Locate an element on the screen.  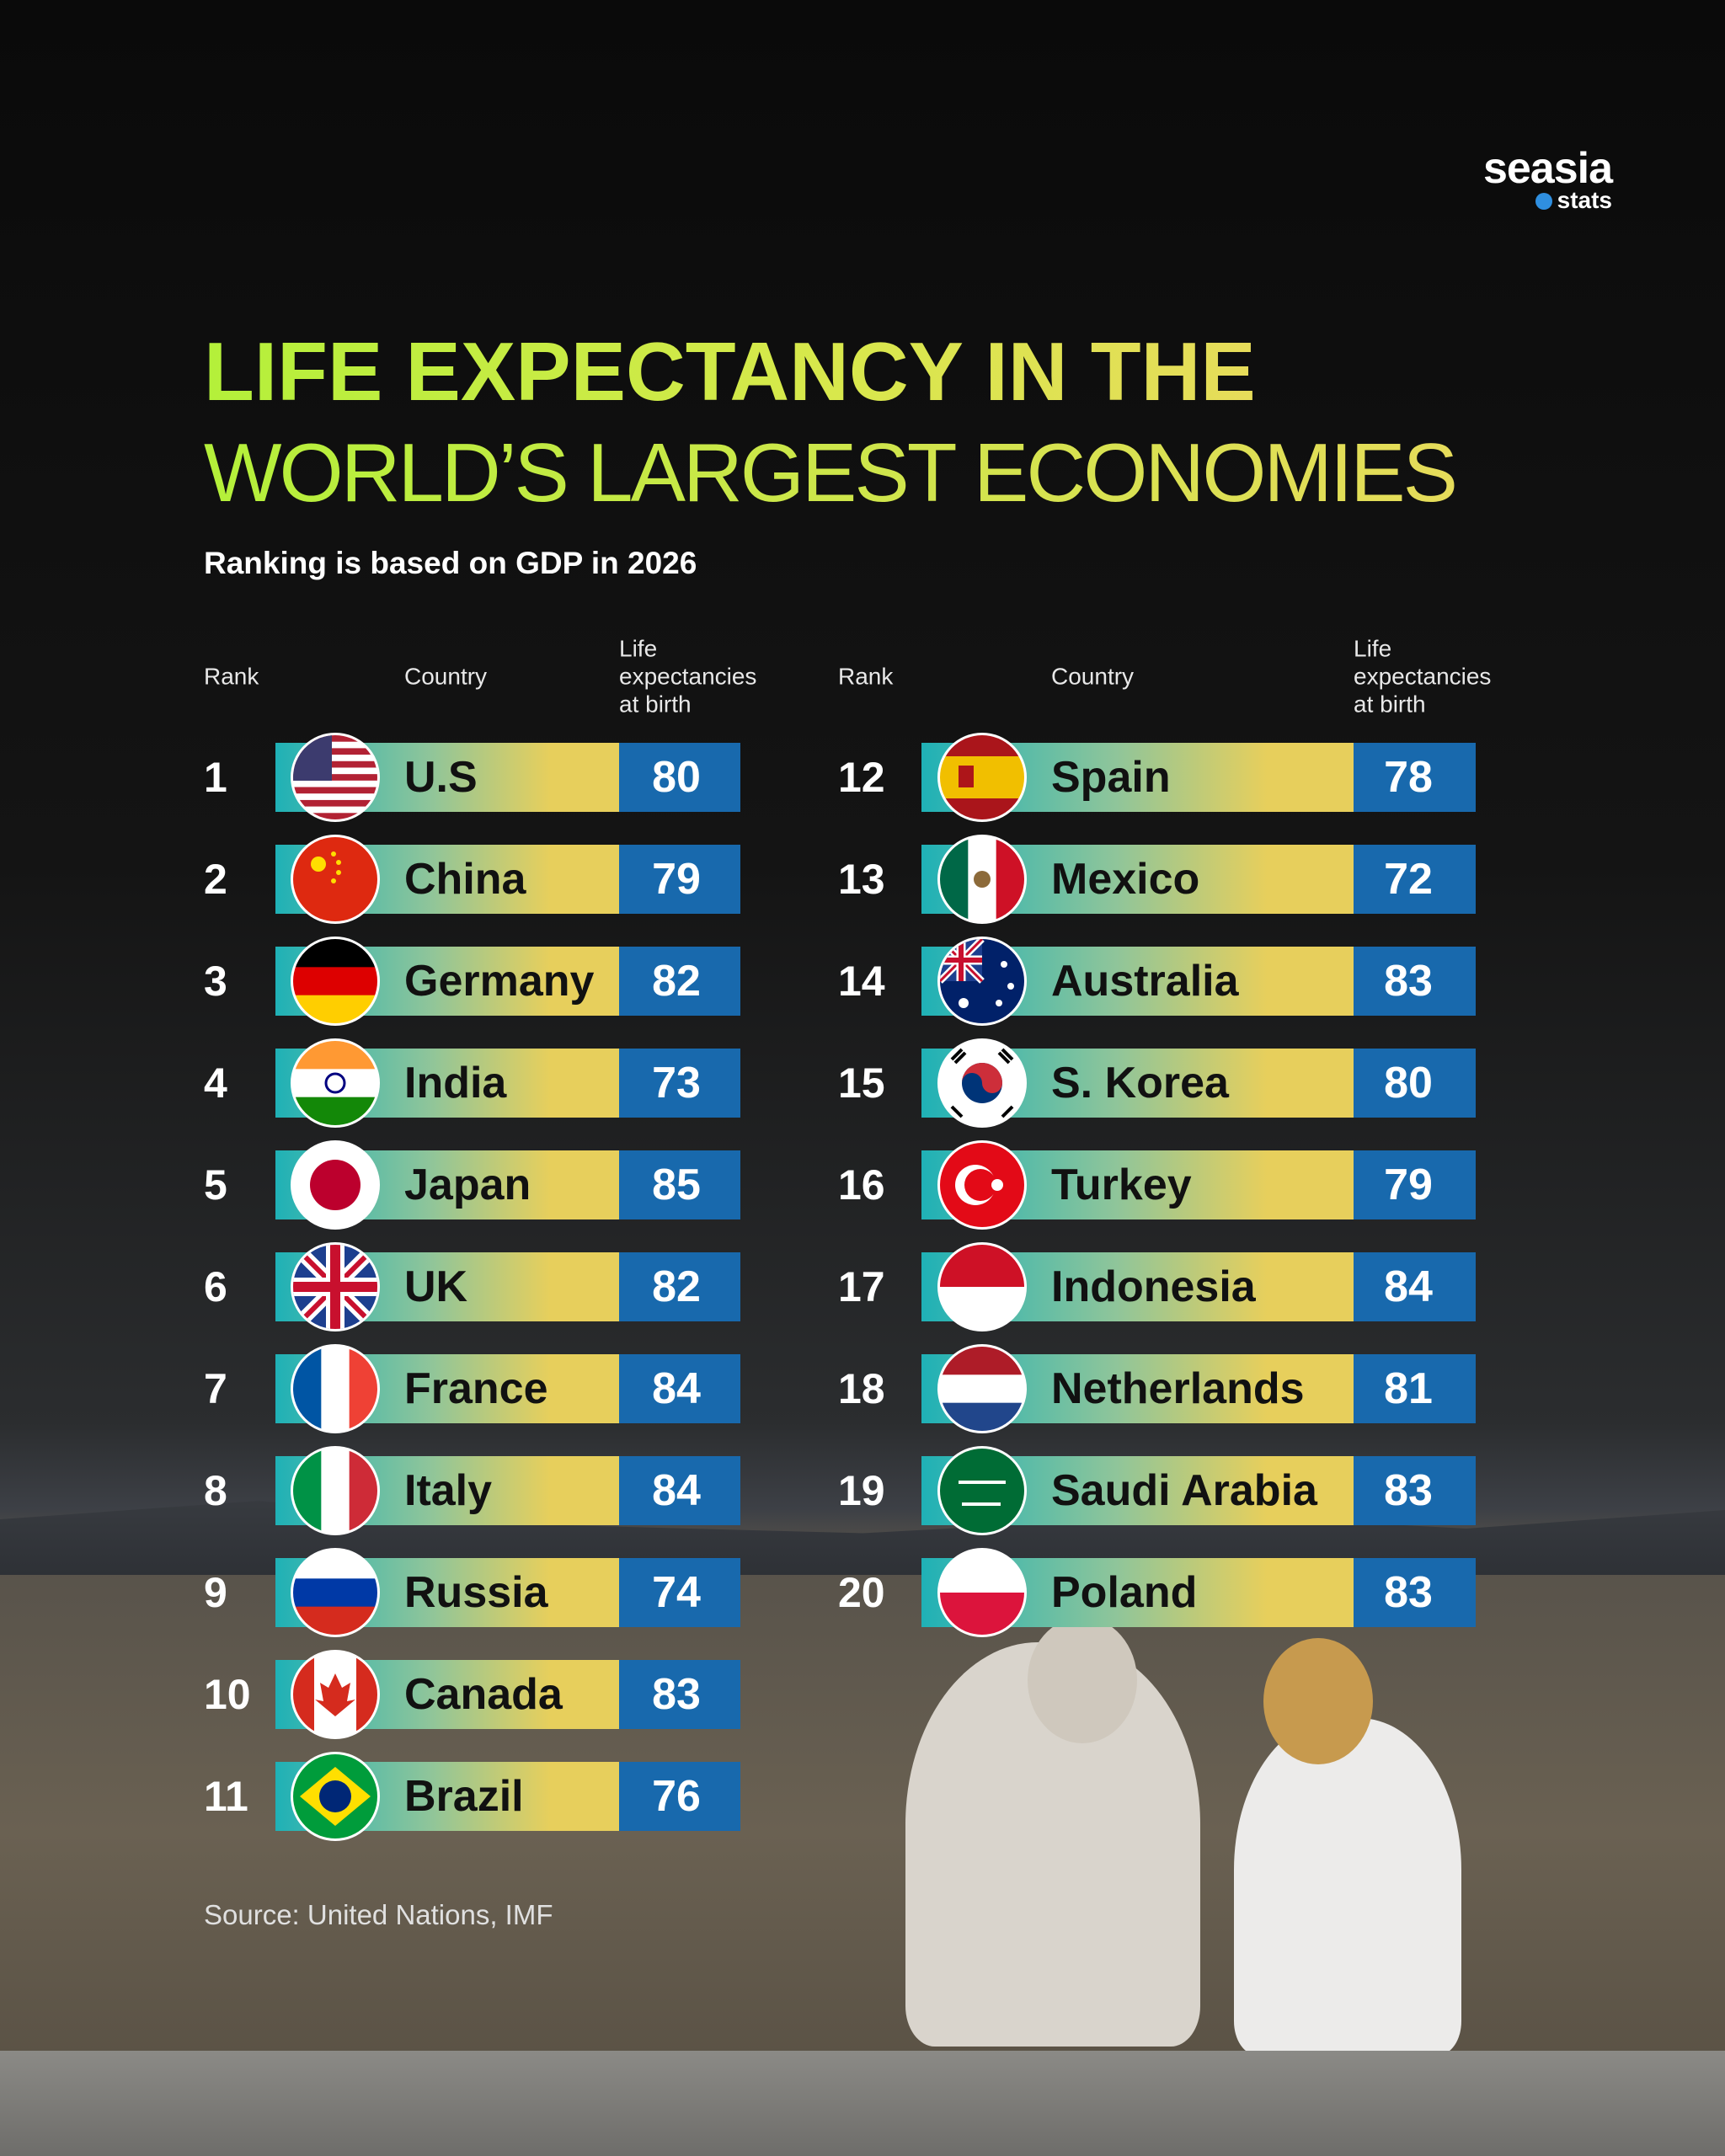
title: LIFE EXPECTANCY IN THE is located at coordinates (730, 371).